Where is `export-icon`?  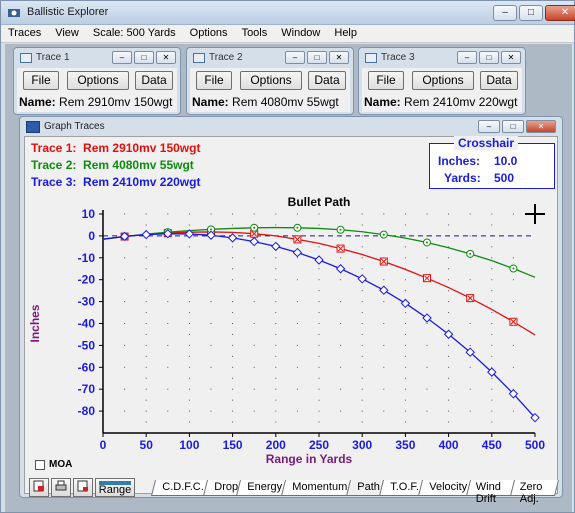 export-icon is located at coordinates (38, 486).